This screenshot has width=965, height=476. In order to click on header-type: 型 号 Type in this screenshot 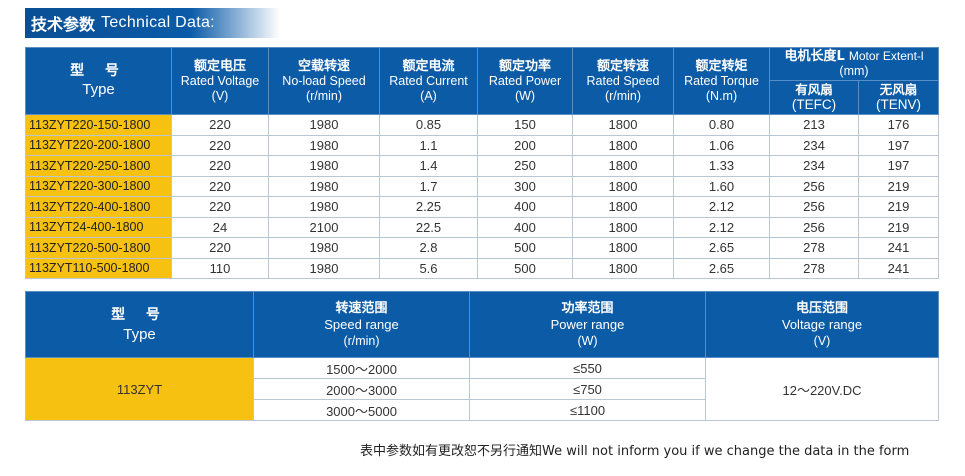, I will do `click(98, 81)`.